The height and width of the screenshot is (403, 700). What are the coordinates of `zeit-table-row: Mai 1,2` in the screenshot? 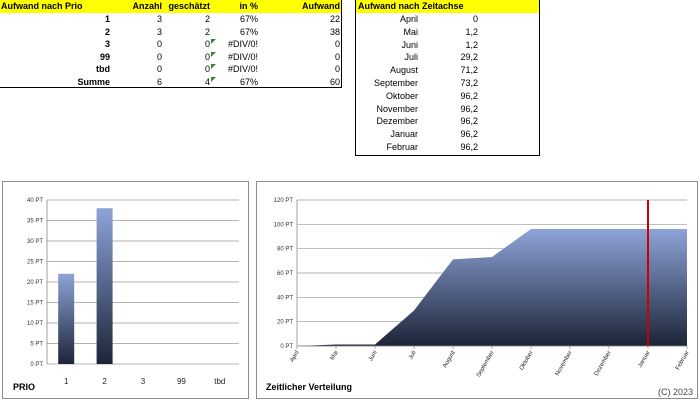 It's located at (447, 32).